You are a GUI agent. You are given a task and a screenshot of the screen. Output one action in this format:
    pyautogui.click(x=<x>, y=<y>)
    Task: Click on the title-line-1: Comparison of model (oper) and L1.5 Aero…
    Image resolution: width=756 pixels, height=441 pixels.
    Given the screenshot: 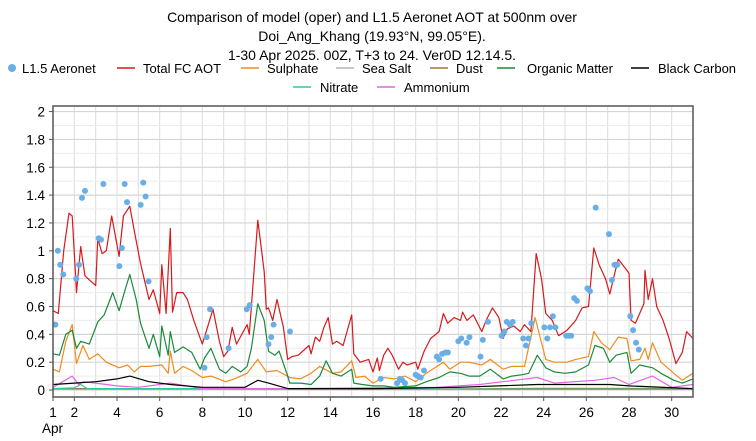 What is the action you would take?
    pyautogui.click(x=372, y=17)
    